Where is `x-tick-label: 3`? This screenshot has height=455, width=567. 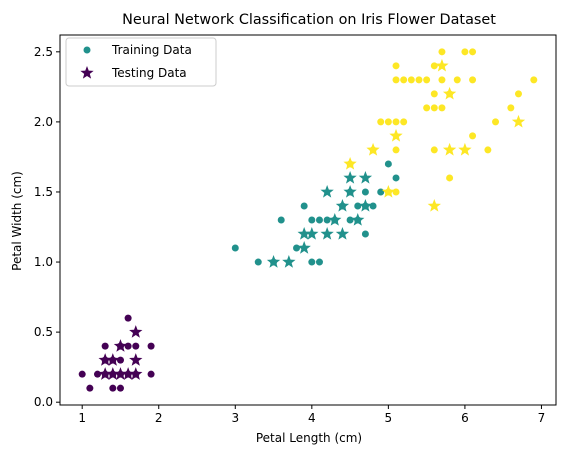
x-tick-label: 3 is located at coordinates (235, 418).